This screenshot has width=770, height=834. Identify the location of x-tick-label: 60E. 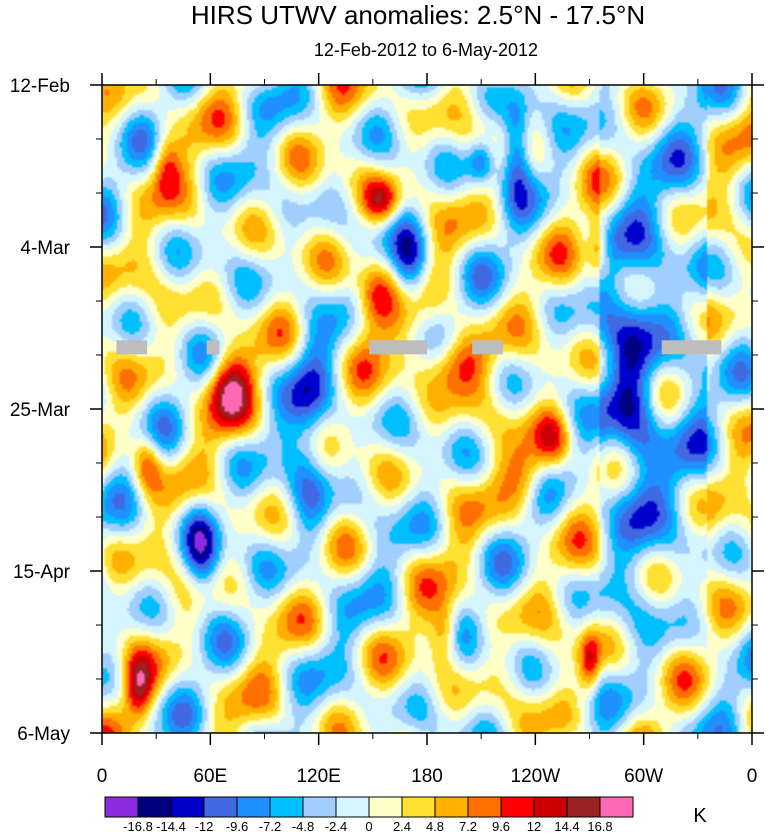
(210, 776).